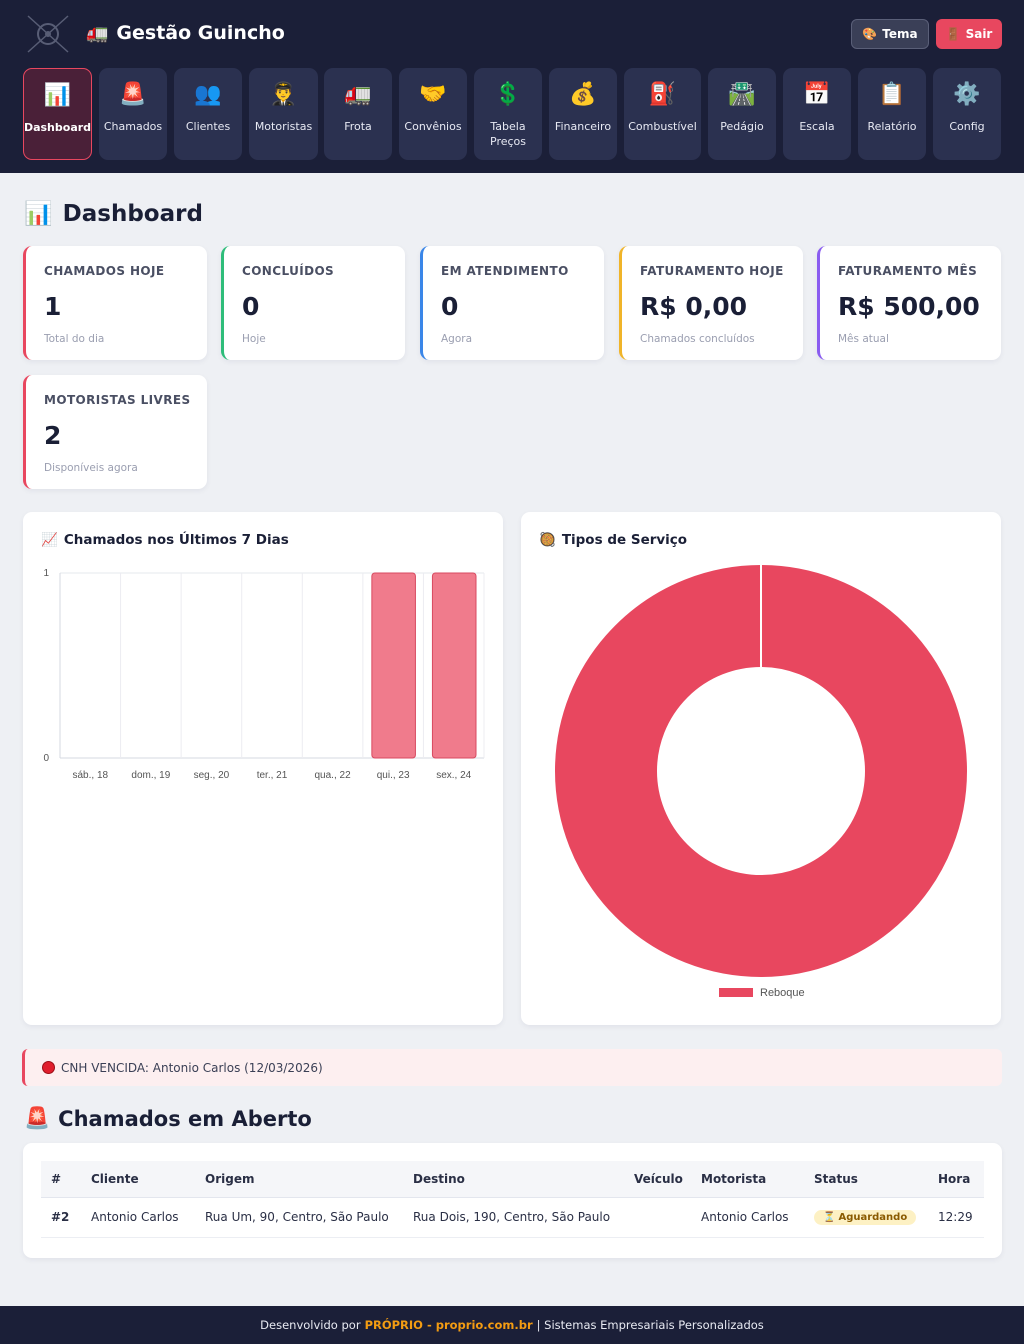  I want to click on bar-chart-title-text: Chamados nos Últimos 7 Dias, so click(176, 540).